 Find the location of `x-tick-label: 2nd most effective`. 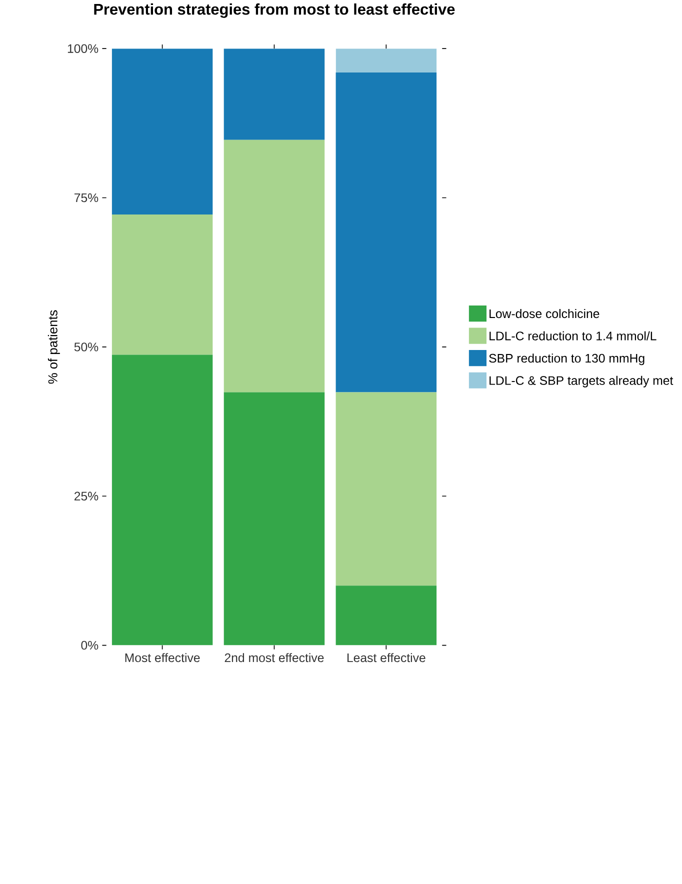

x-tick-label: 2nd most effective is located at coordinates (274, 657).